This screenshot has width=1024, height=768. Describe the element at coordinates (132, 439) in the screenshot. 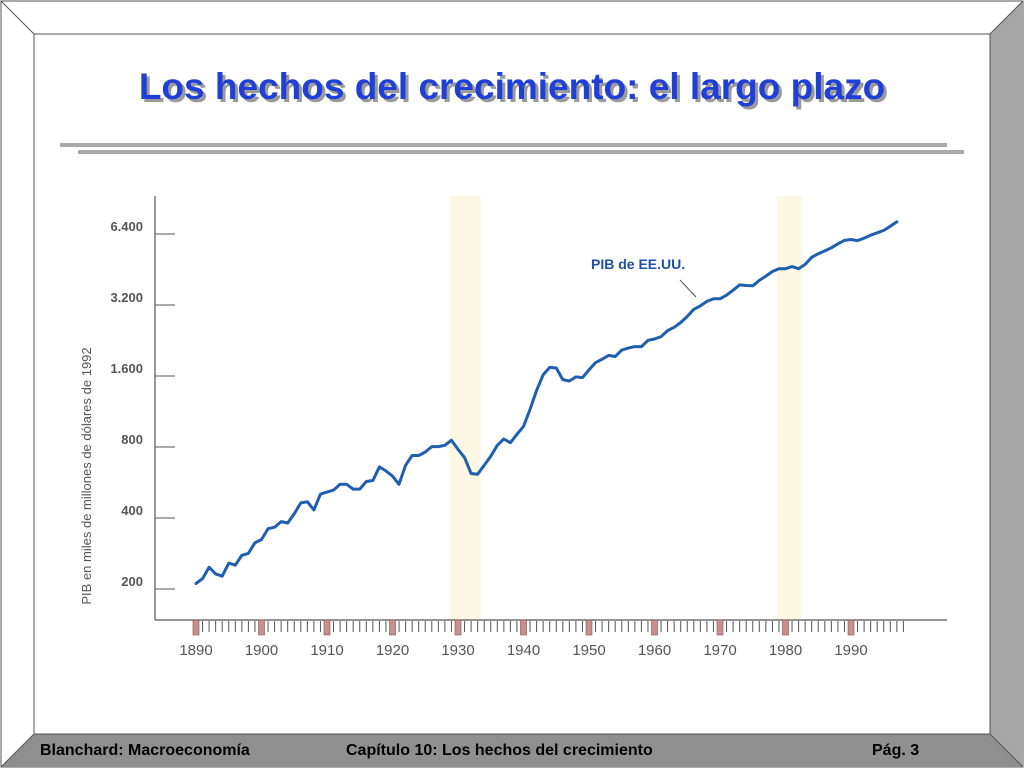

I see `y-tick-label-800: 800` at that location.